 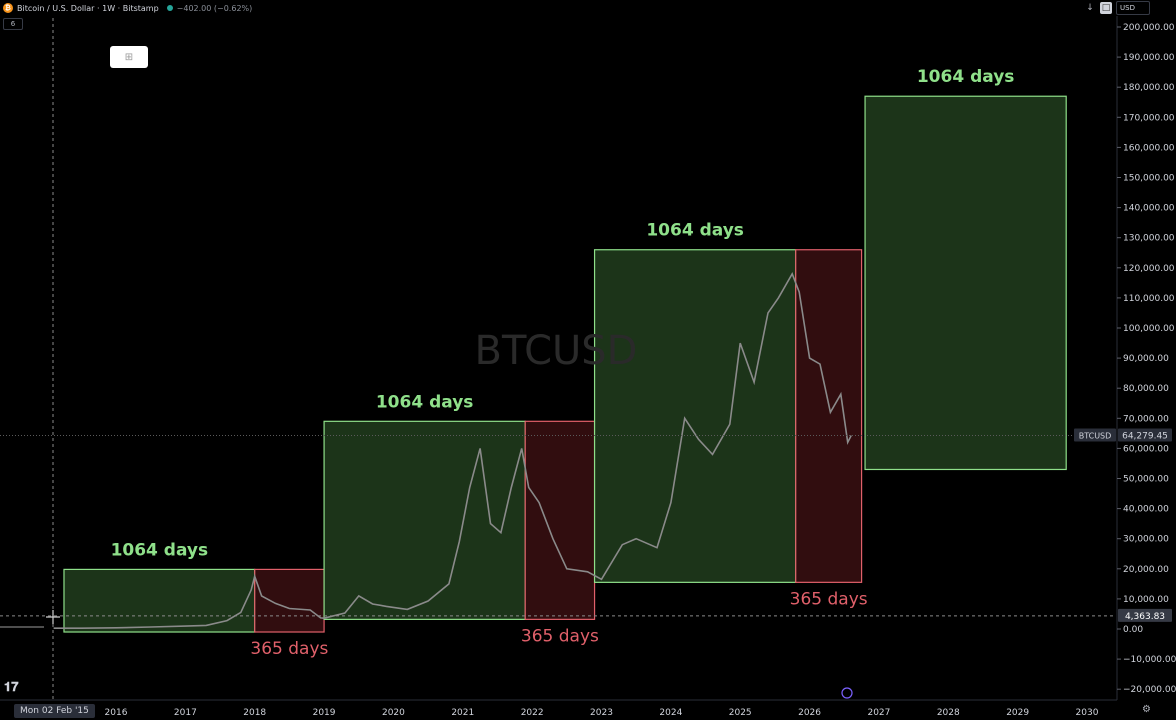 I want to click on price-tick-label-8: 120,000.00, so click(x=1149, y=269).